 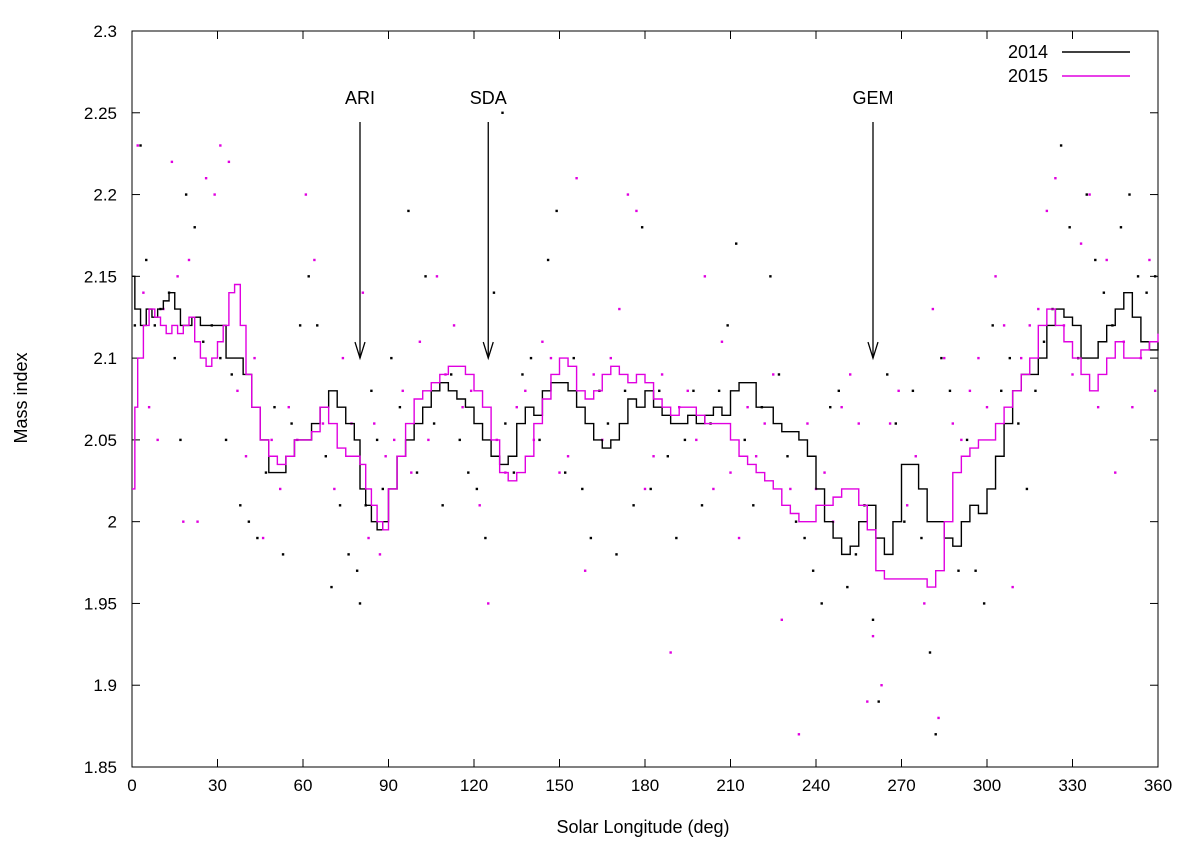 What do you see at coordinates (1028, 76) in the screenshot?
I see `legend-label-2015: 2015` at bounding box center [1028, 76].